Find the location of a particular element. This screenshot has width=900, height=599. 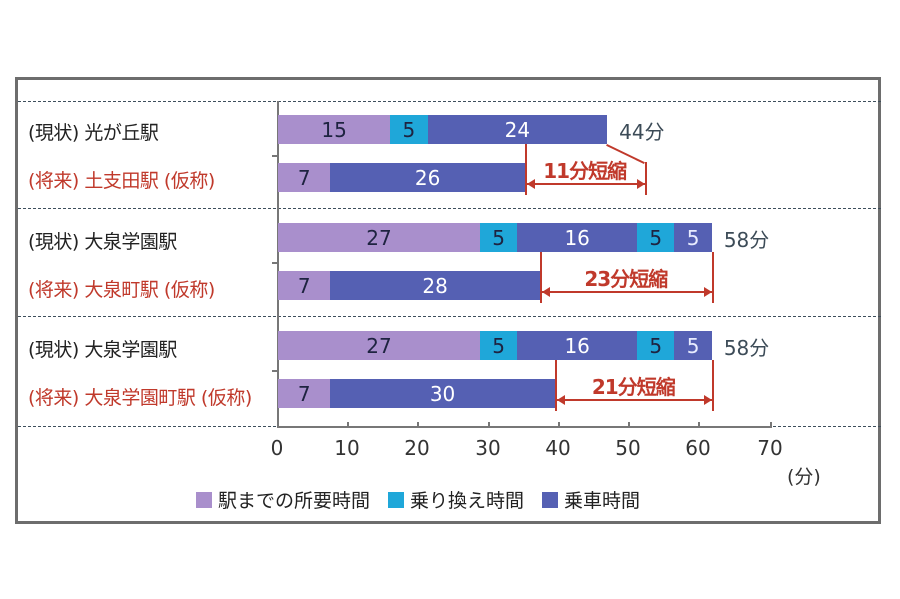

legend-label: 駅までの所要時間 is located at coordinates (294, 501).